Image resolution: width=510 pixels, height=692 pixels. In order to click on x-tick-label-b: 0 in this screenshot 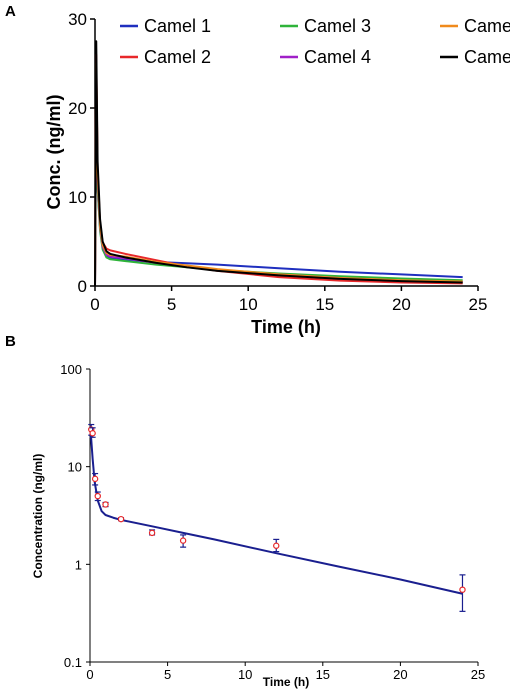, I will do `click(89, 674)`.